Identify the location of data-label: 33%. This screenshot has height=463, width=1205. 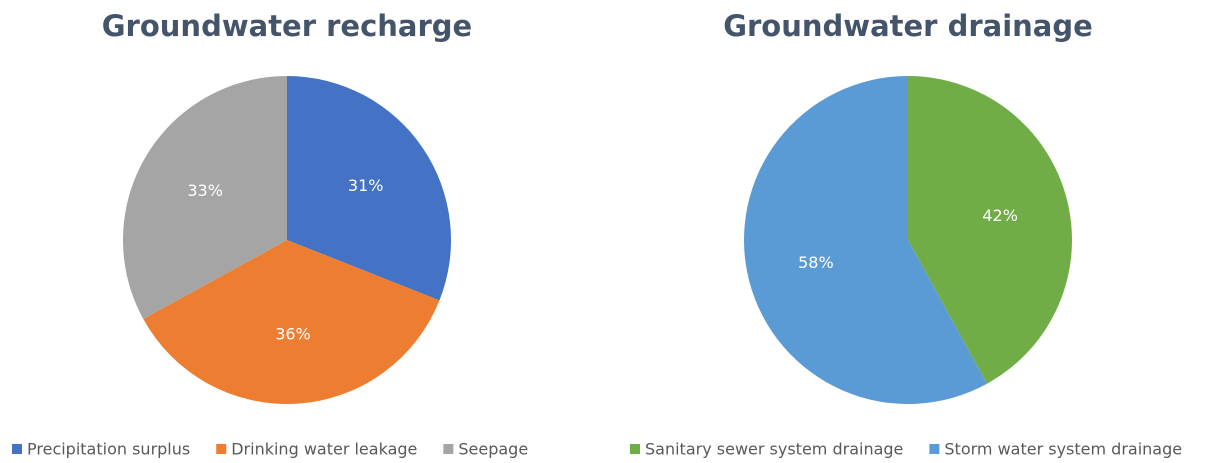
(205, 190).